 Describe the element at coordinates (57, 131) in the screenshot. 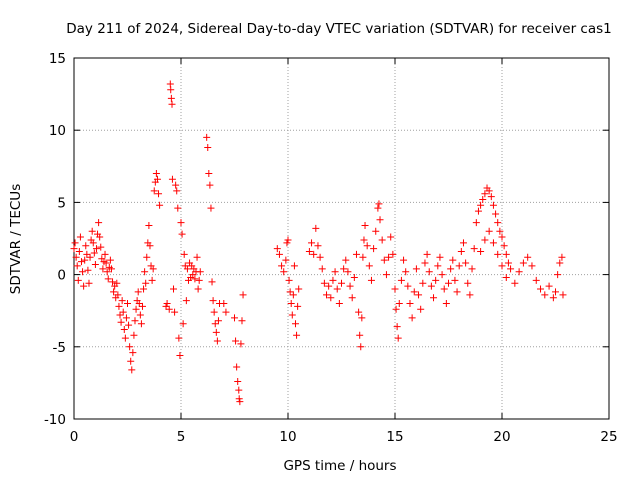

I see `y-tick-label: 10` at that location.